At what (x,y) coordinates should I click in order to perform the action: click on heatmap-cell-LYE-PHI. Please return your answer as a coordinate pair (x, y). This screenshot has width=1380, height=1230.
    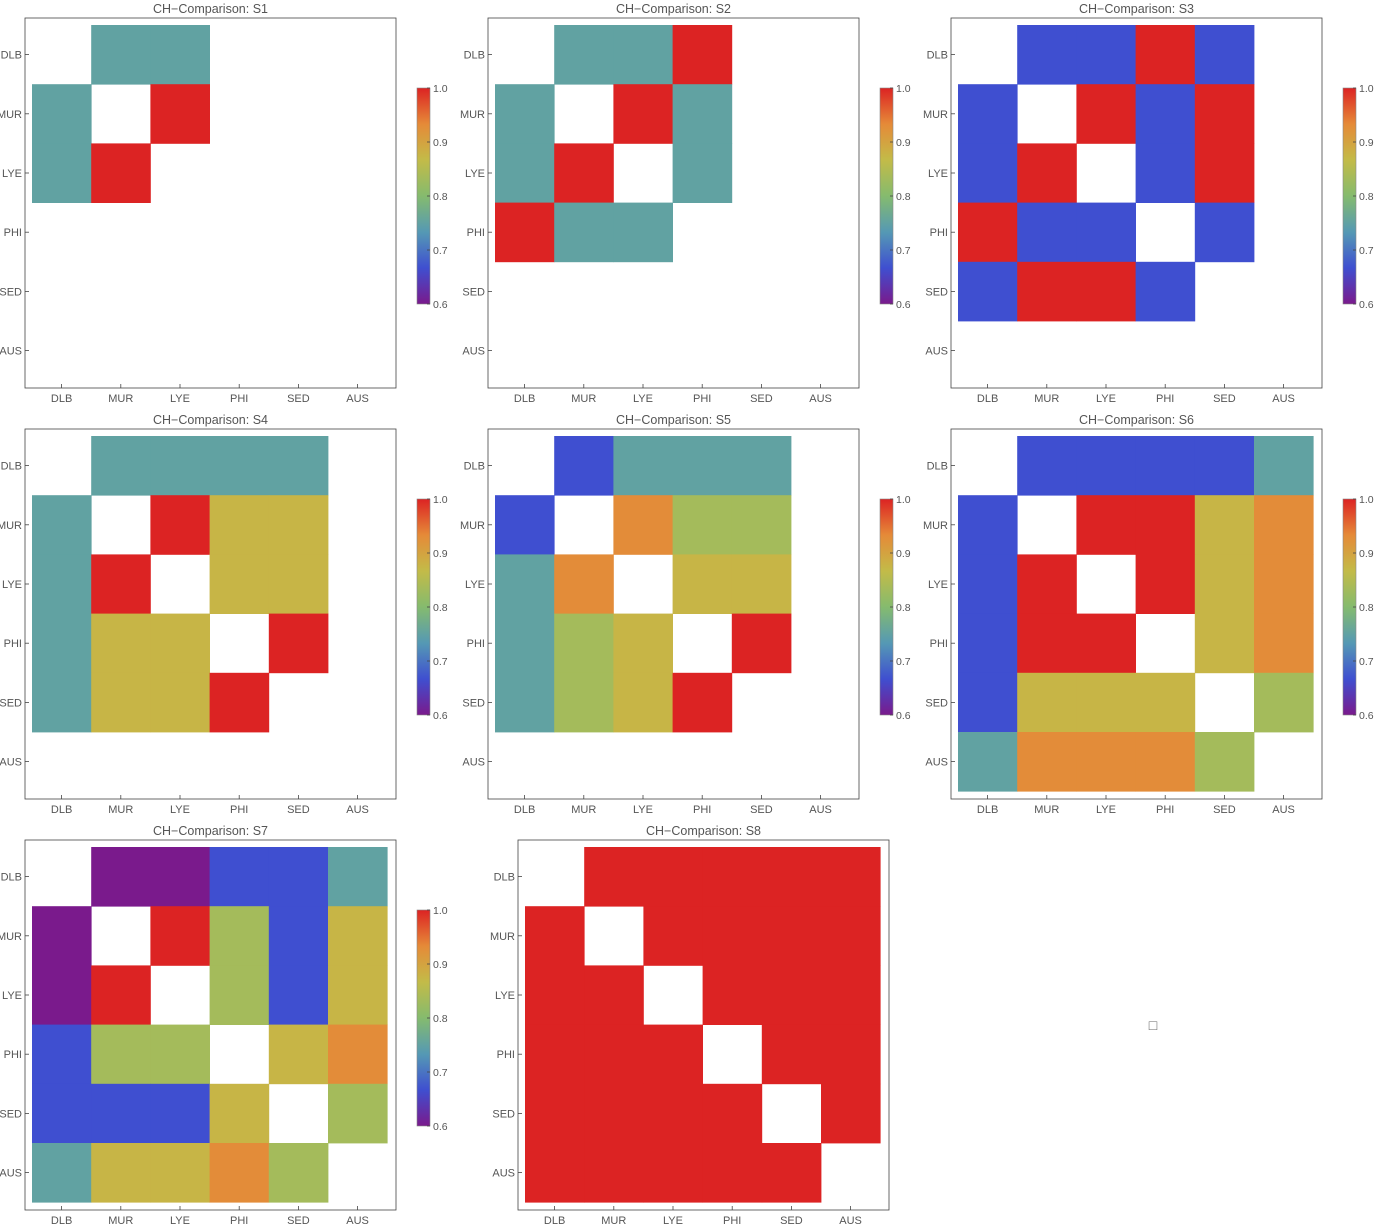
    Looking at the image, I should click on (702, 173).